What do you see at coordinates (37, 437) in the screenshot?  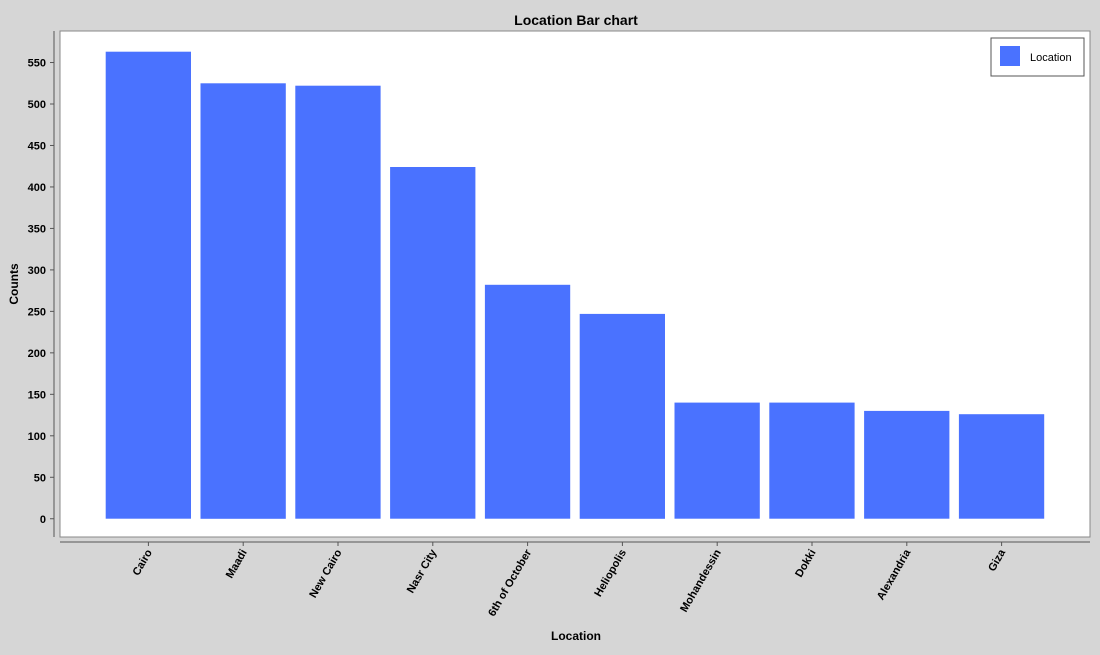 I see `y-tick-label: 100` at bounding box center [37, 437].